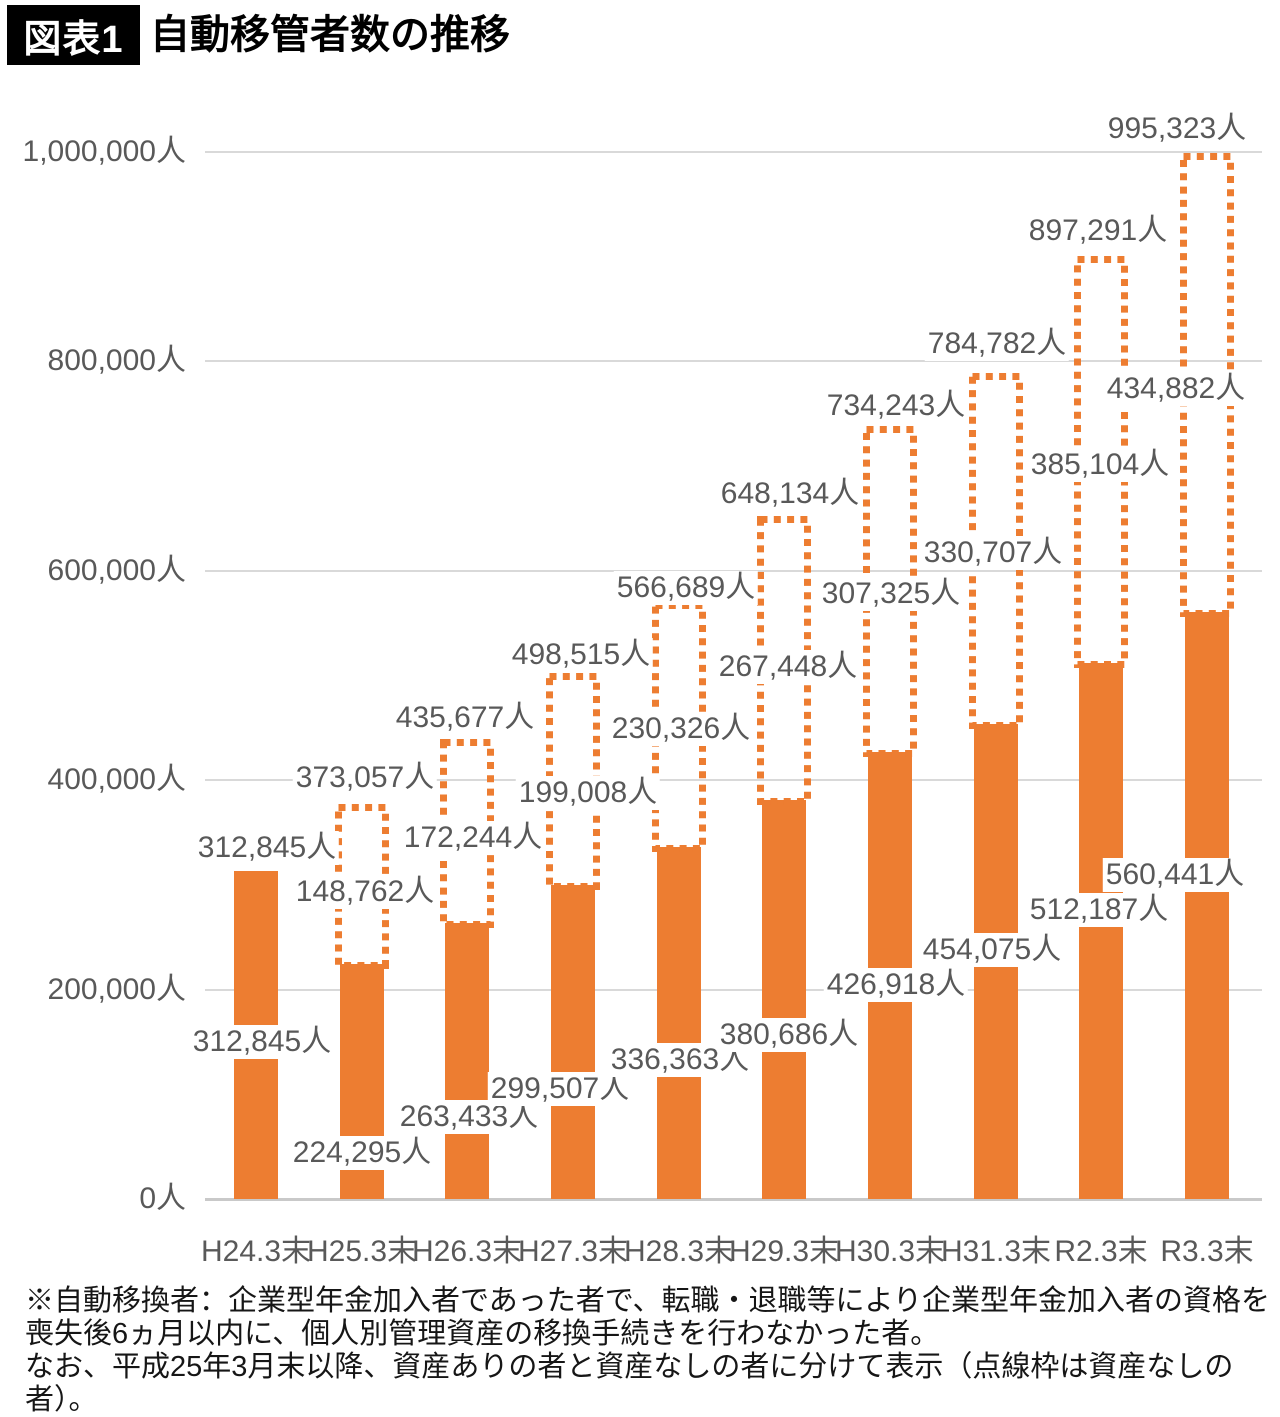 The height and width of the screenshot is (1417, 1280). What do you see at coordinates (330, 35) in the screenshot?
I see `figure-title: 自動移管者数の推移` at bounding box center [330, 35].